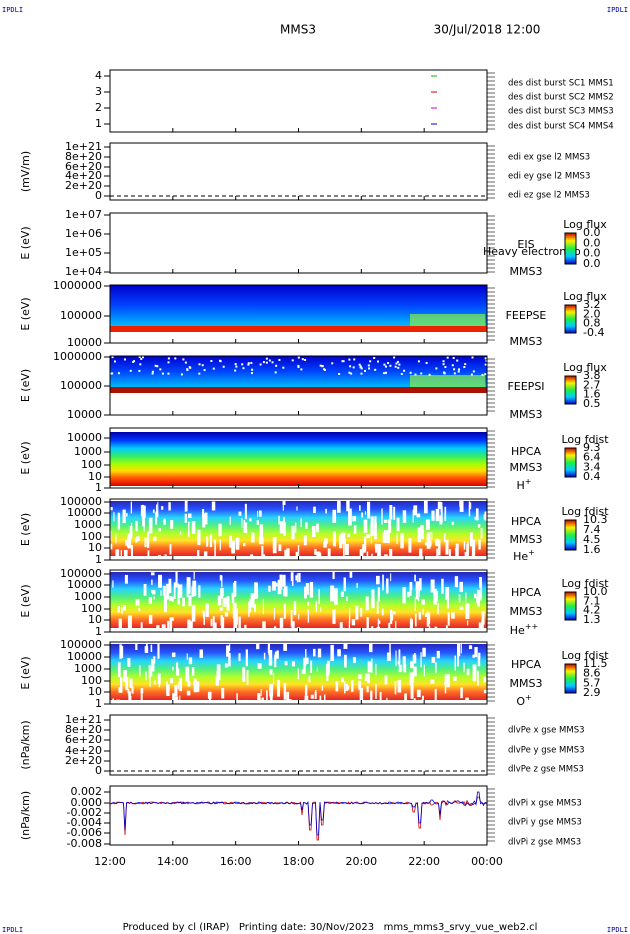 The height and width of the screenshot is (934, 630). I want to click on colorbar-tick-label: 0.0, so click(592, 253).